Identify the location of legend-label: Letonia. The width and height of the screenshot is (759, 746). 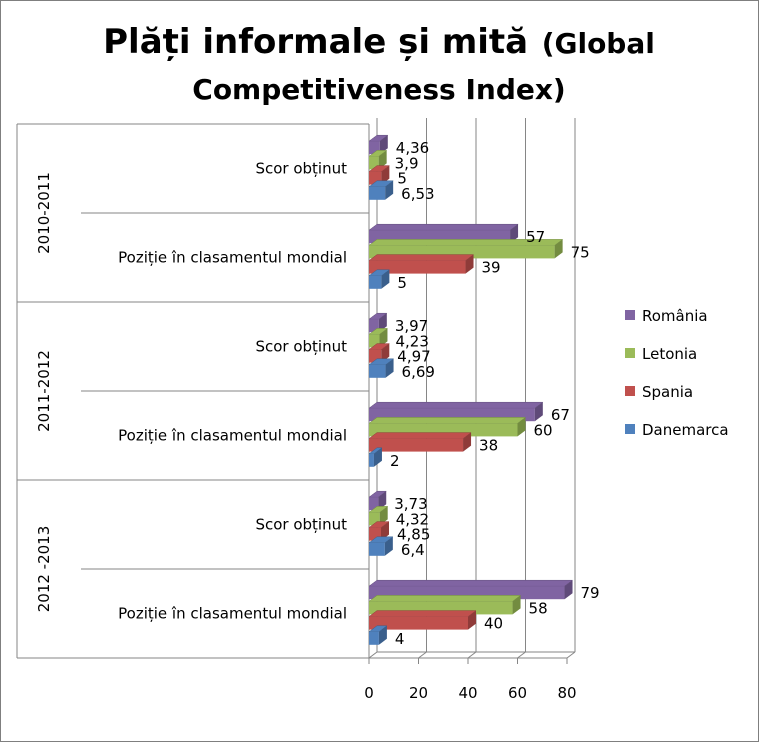
(669, 354).